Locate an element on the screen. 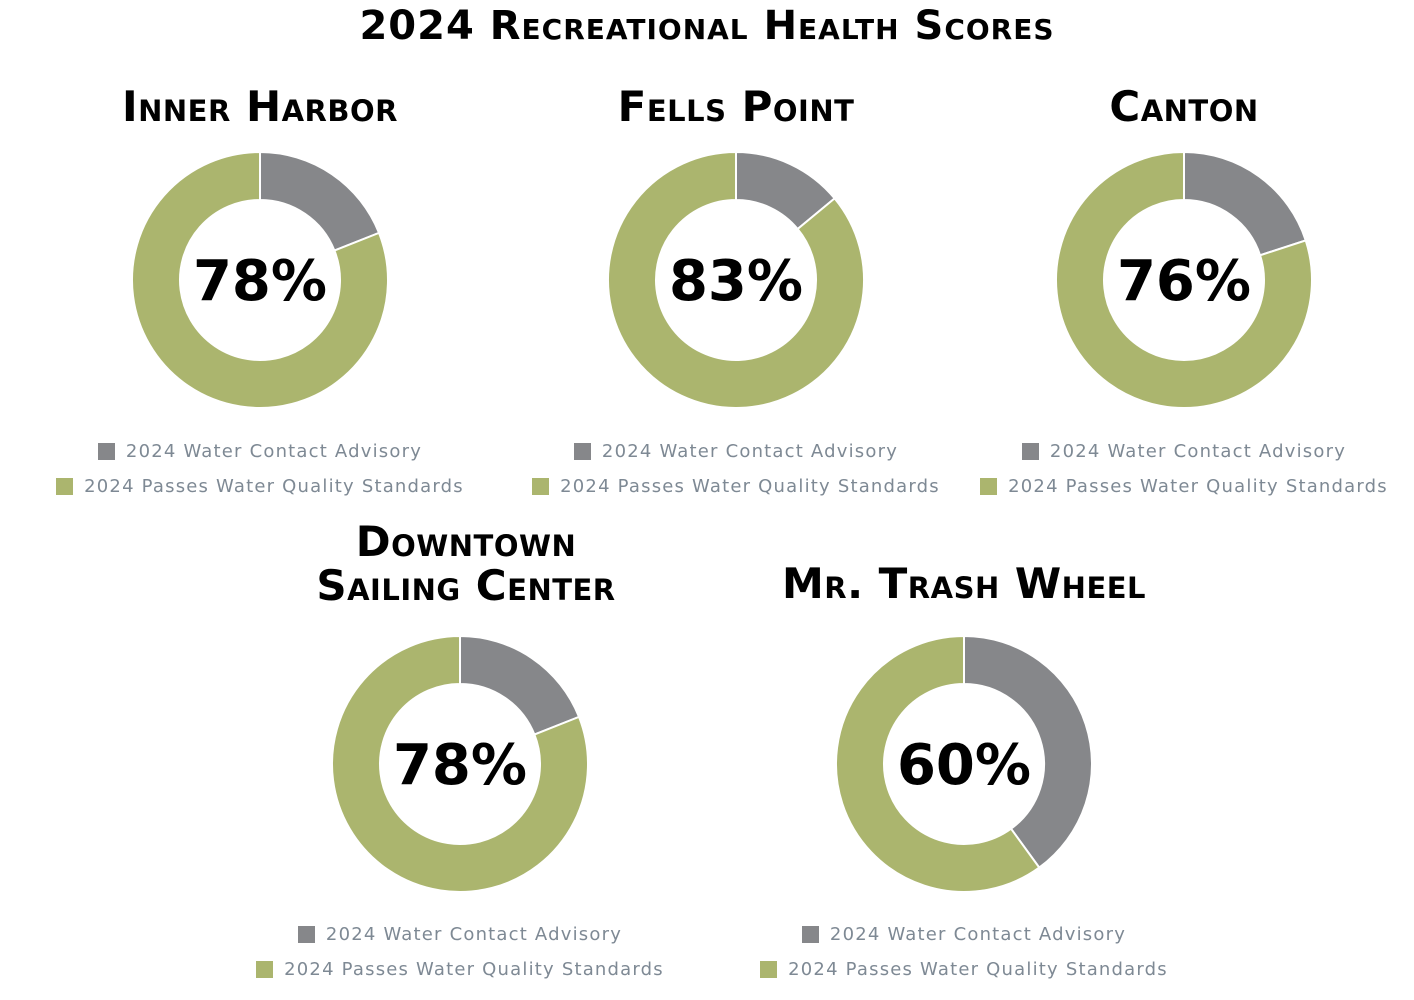  panel-title: Fells Point is located at coordinates (736, 106).